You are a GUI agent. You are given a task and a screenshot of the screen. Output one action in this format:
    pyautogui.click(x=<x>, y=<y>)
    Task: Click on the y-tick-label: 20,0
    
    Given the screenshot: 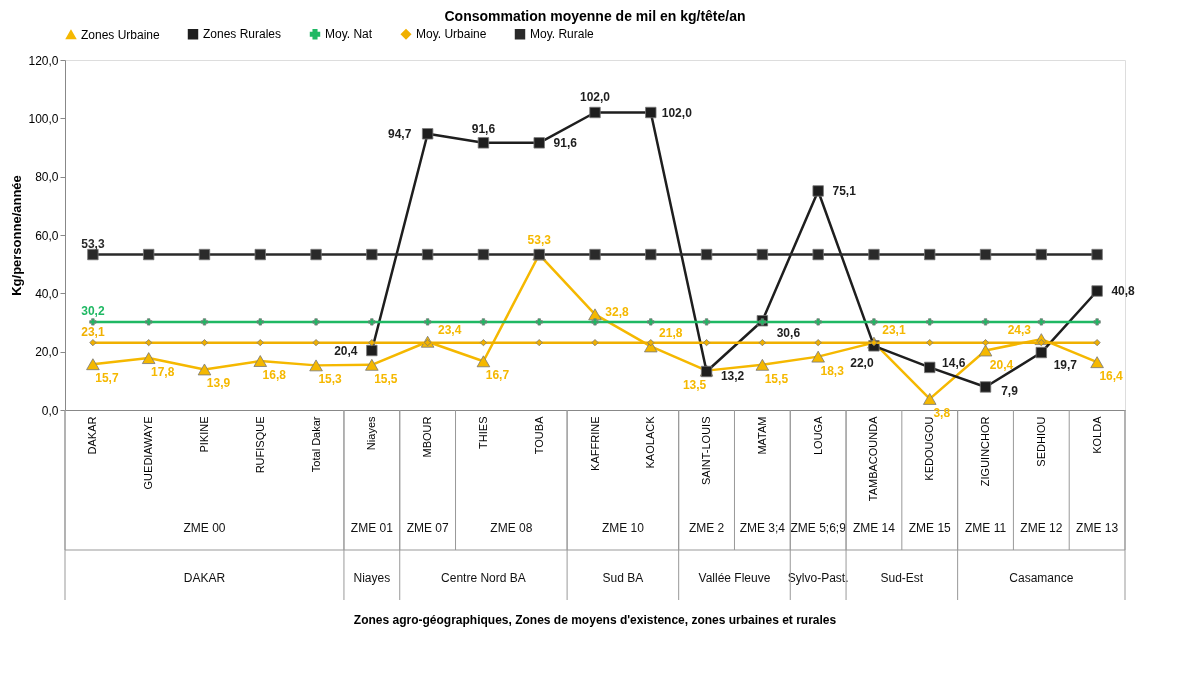 What is the action you would take?
    pyautogui.click(x=47, y=352)
    